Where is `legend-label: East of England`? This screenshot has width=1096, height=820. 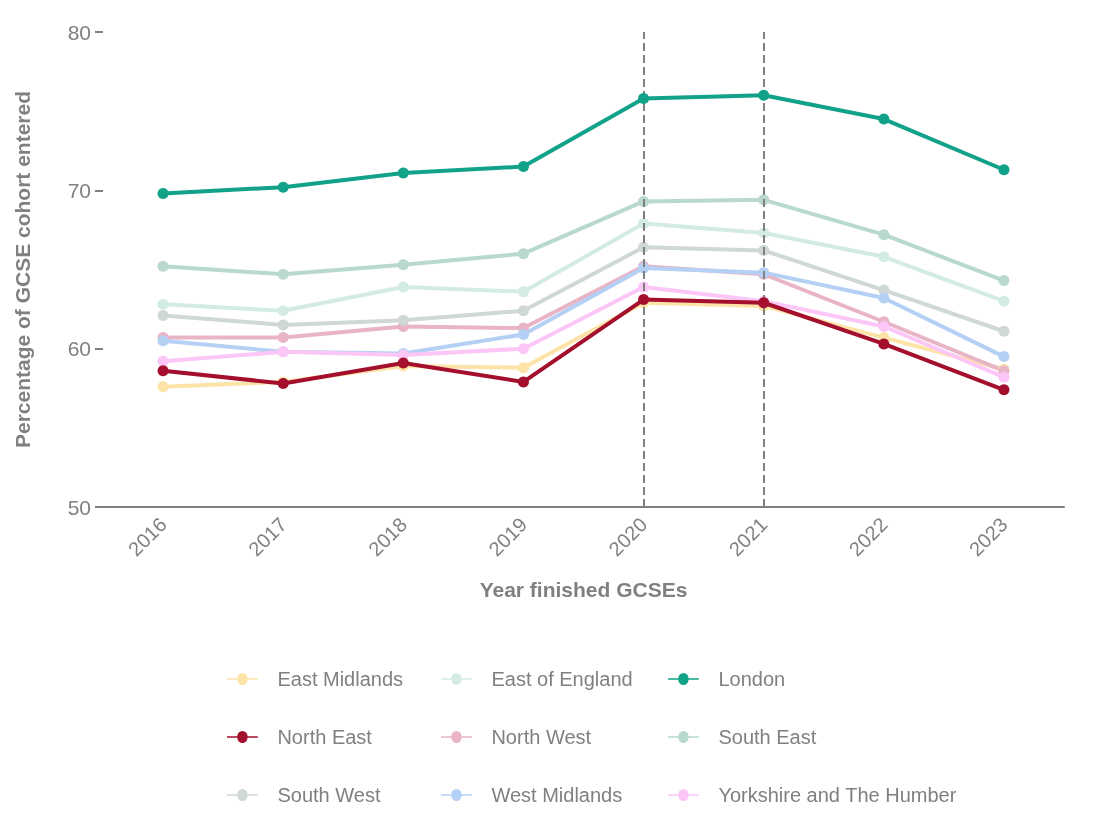
legend-label: East of England is located at coordinates (562, 679).